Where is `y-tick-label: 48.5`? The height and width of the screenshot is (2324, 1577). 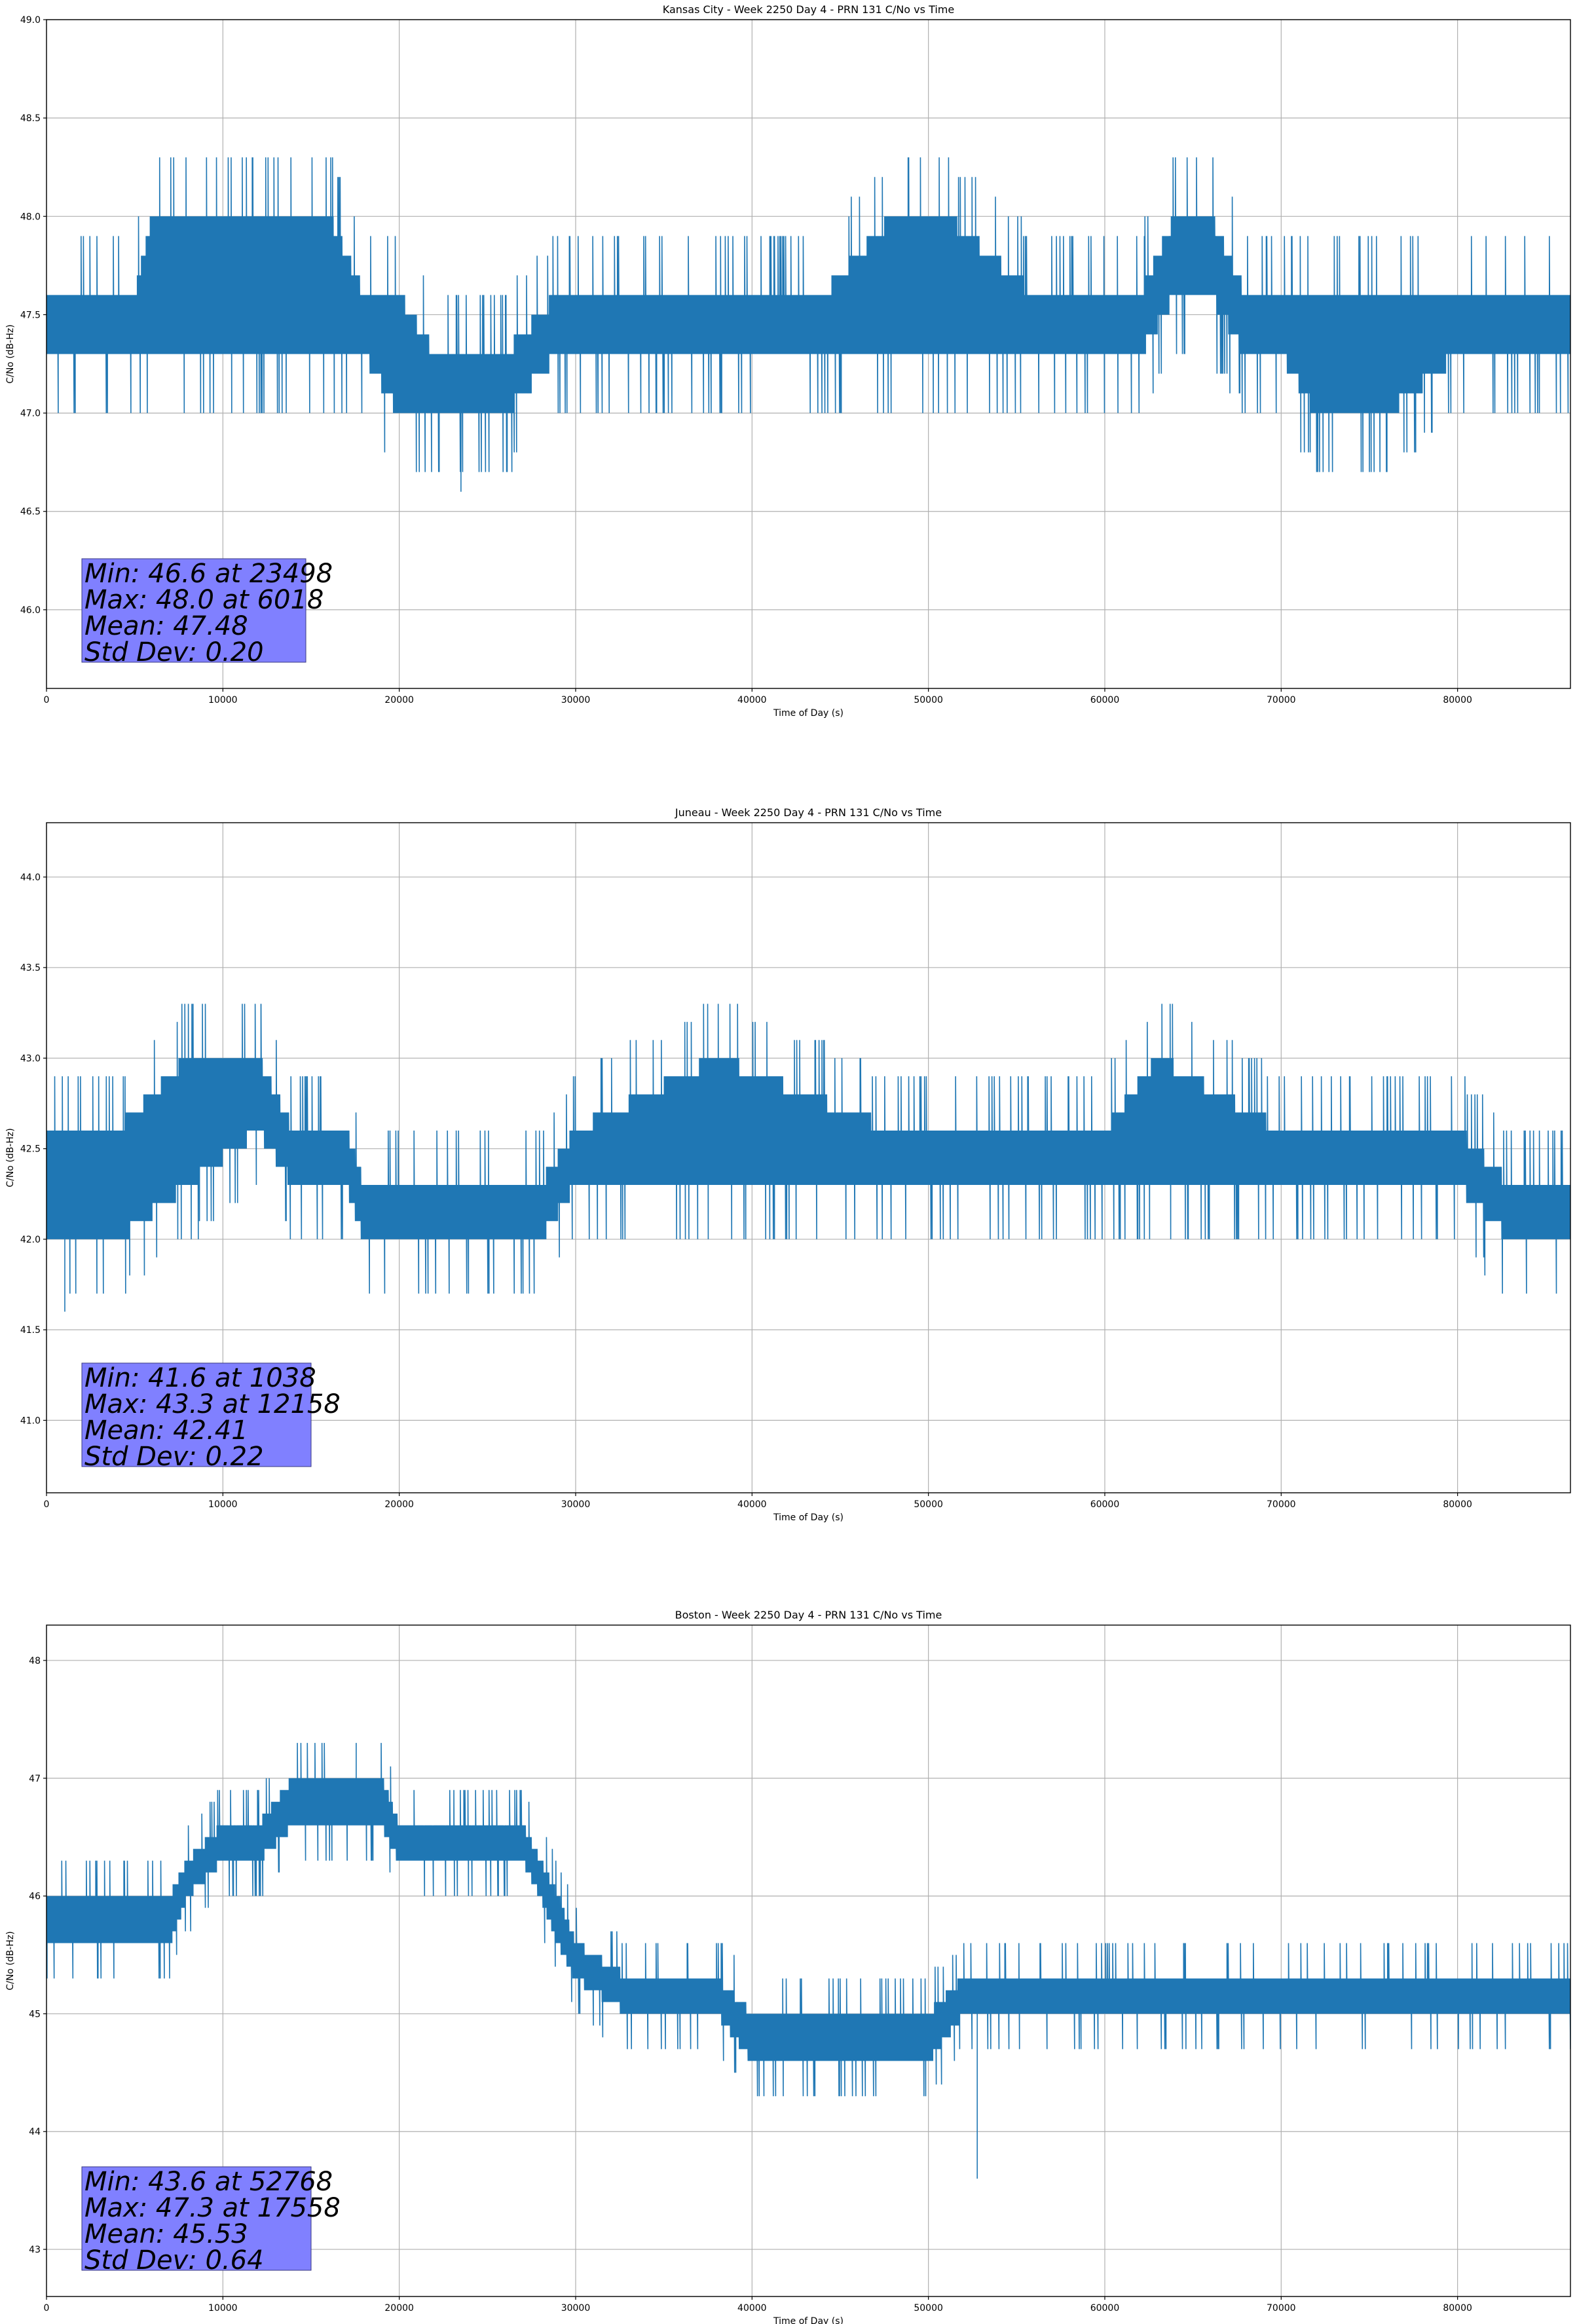 y-tick-label: 48.5 is located at coordinates (30, 118).